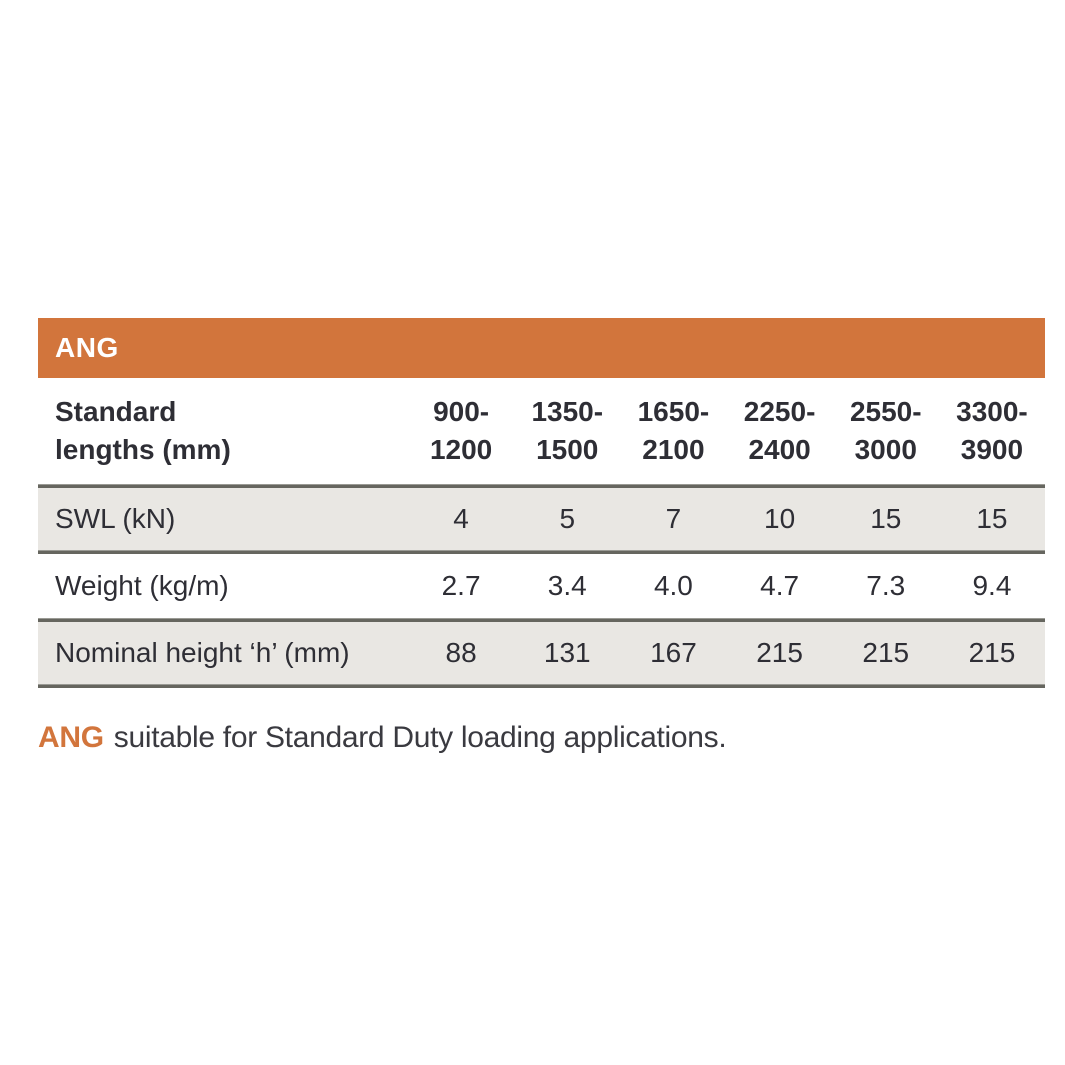 Image resolution: width=1065 pixels, height=1065 pixels. I want to click on row-label: Weight (kg/m), so click(142, 585).